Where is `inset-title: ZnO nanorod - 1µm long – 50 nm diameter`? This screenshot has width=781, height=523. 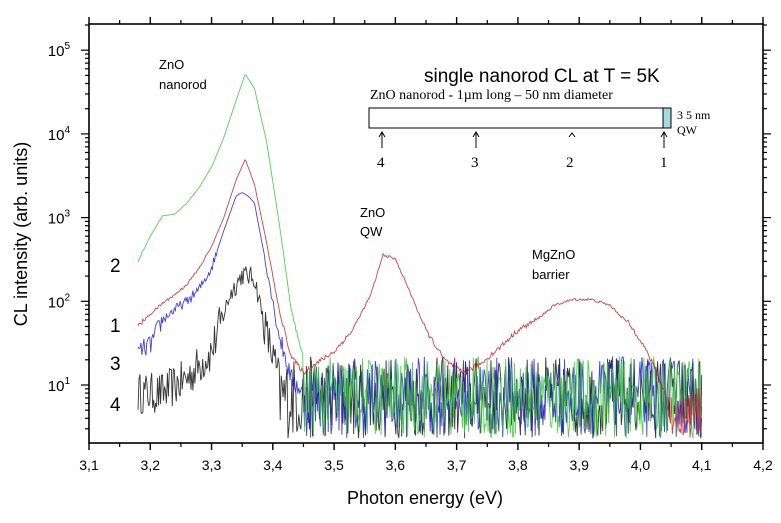 inset-title: ZnO nanorod - 1µm long – 50 nm diameter is located at coordinates (491, 95).